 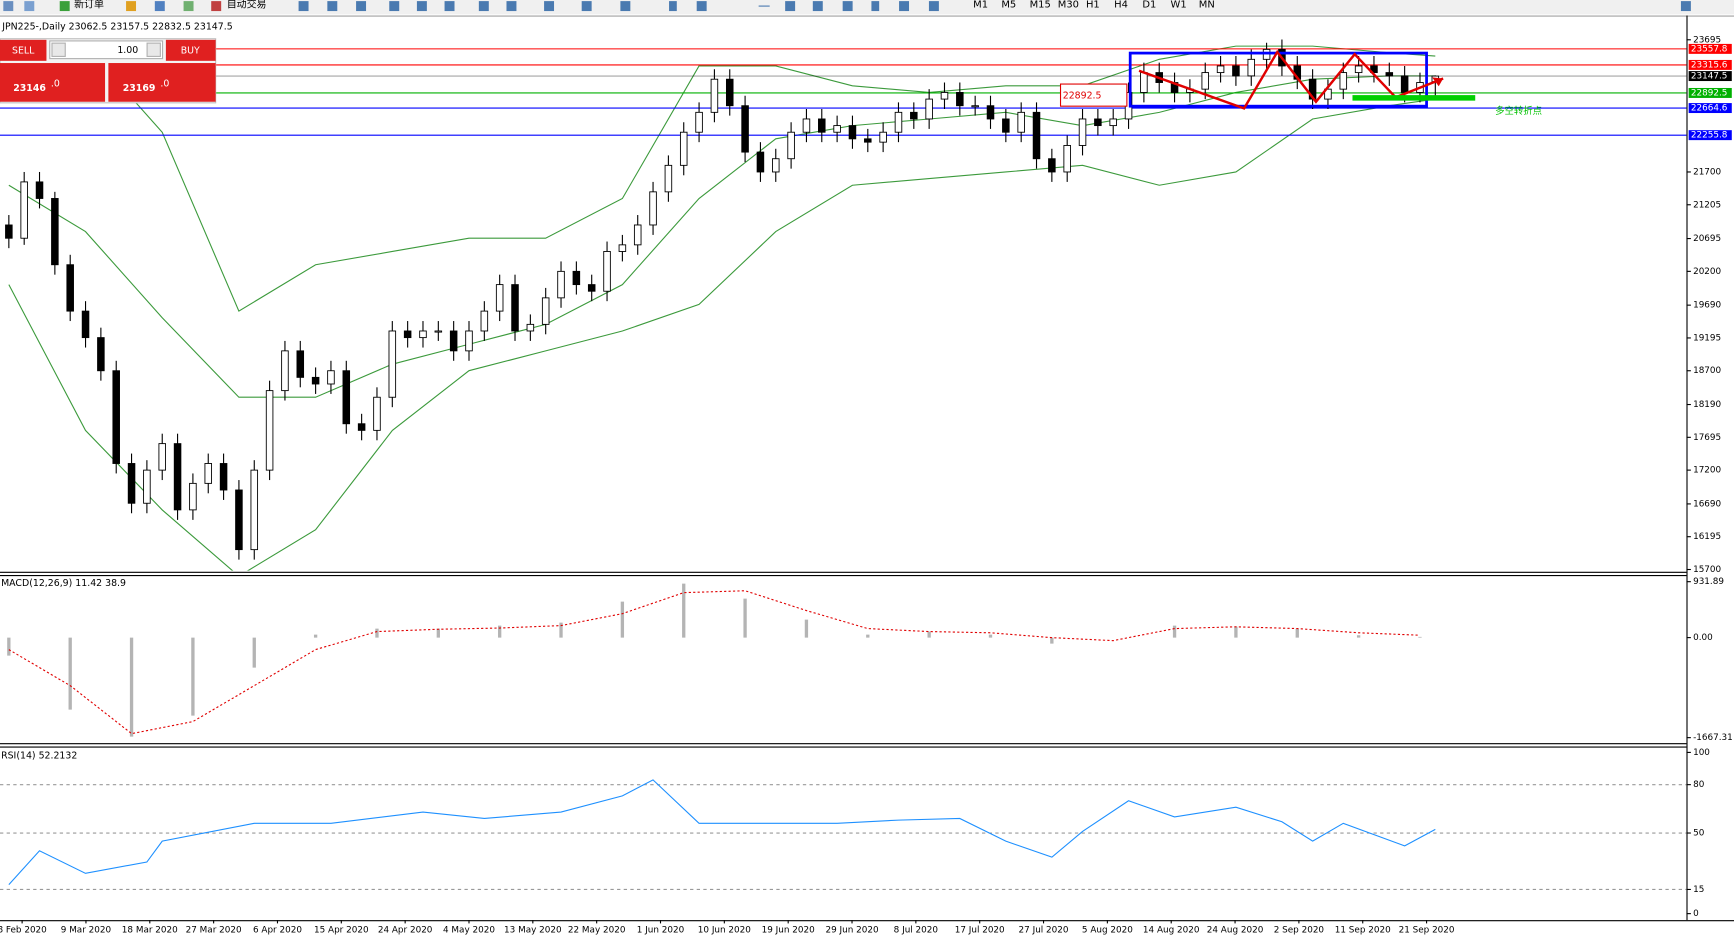 What do you see at coordinates (1427, 931) in the screenshot?
I see `x-tick-label: 21 Sep 2020` at bounding box center [1427, 931].